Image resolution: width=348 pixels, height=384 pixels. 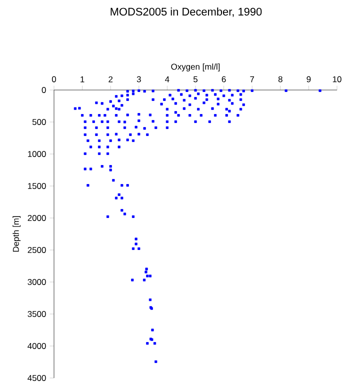 What do you see at coordinates (37, 282) in the screenshot?
I see `y-tick-label: 3000` at bounding box center [37, 282].